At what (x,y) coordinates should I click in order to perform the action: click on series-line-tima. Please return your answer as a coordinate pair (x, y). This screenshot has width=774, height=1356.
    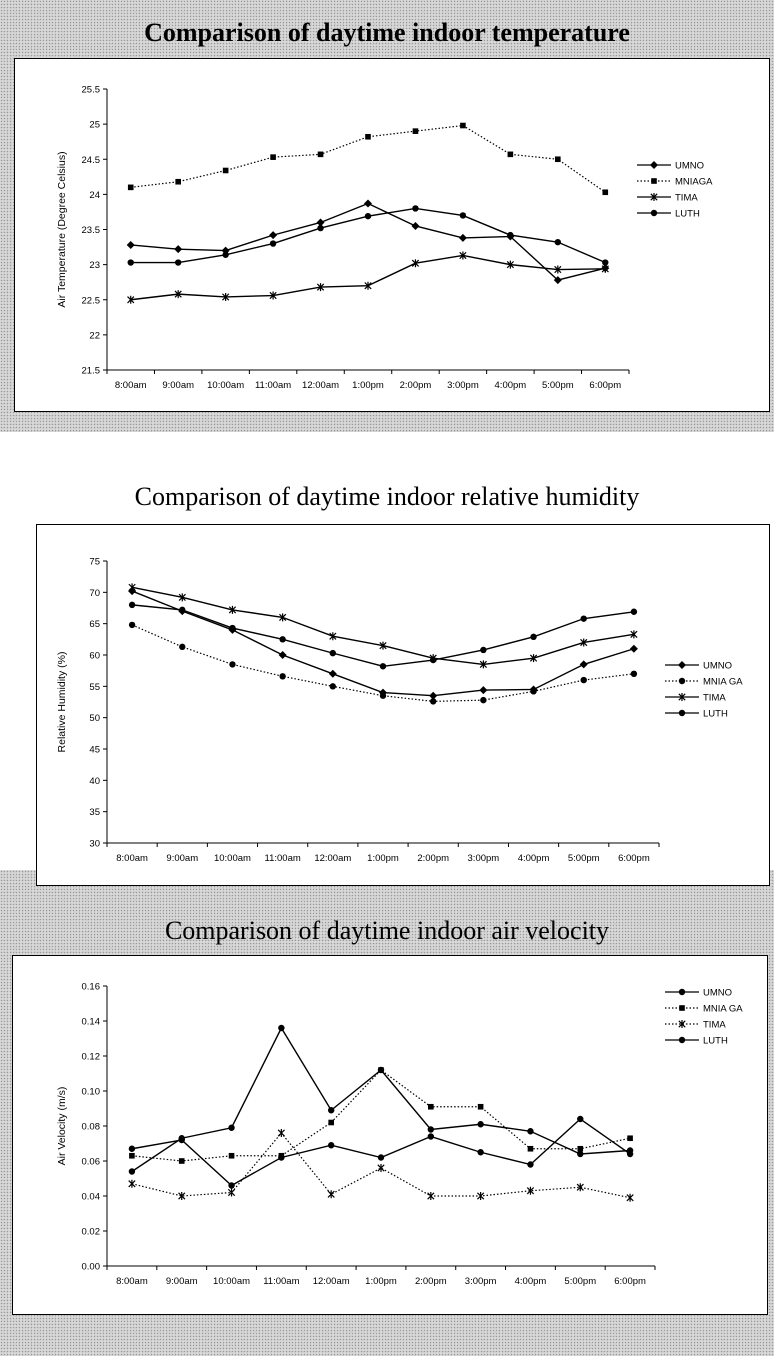
    Looking at the image, I should click on (383, 626).